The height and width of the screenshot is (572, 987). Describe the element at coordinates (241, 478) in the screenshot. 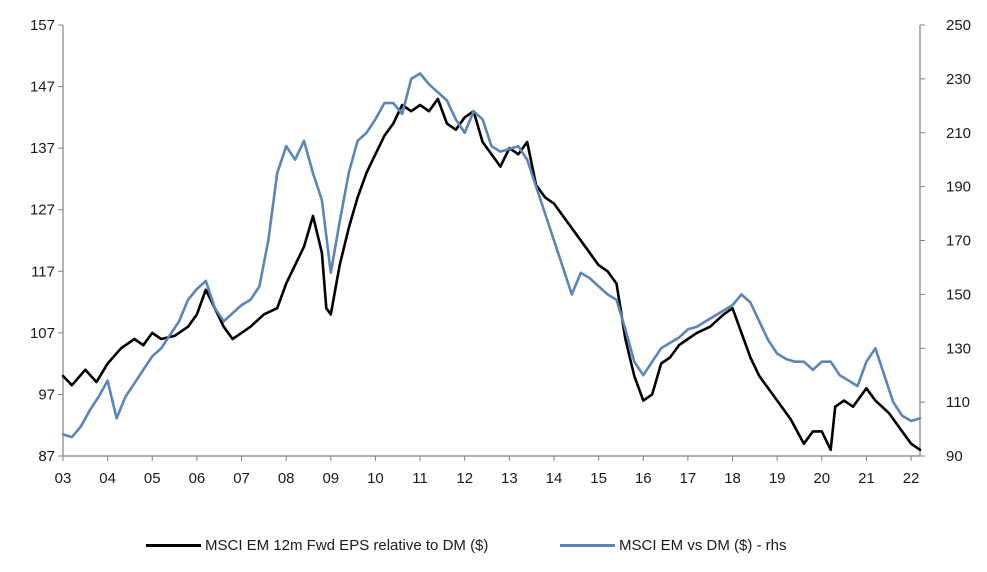

I see `x-tick-label: 07` at that location.